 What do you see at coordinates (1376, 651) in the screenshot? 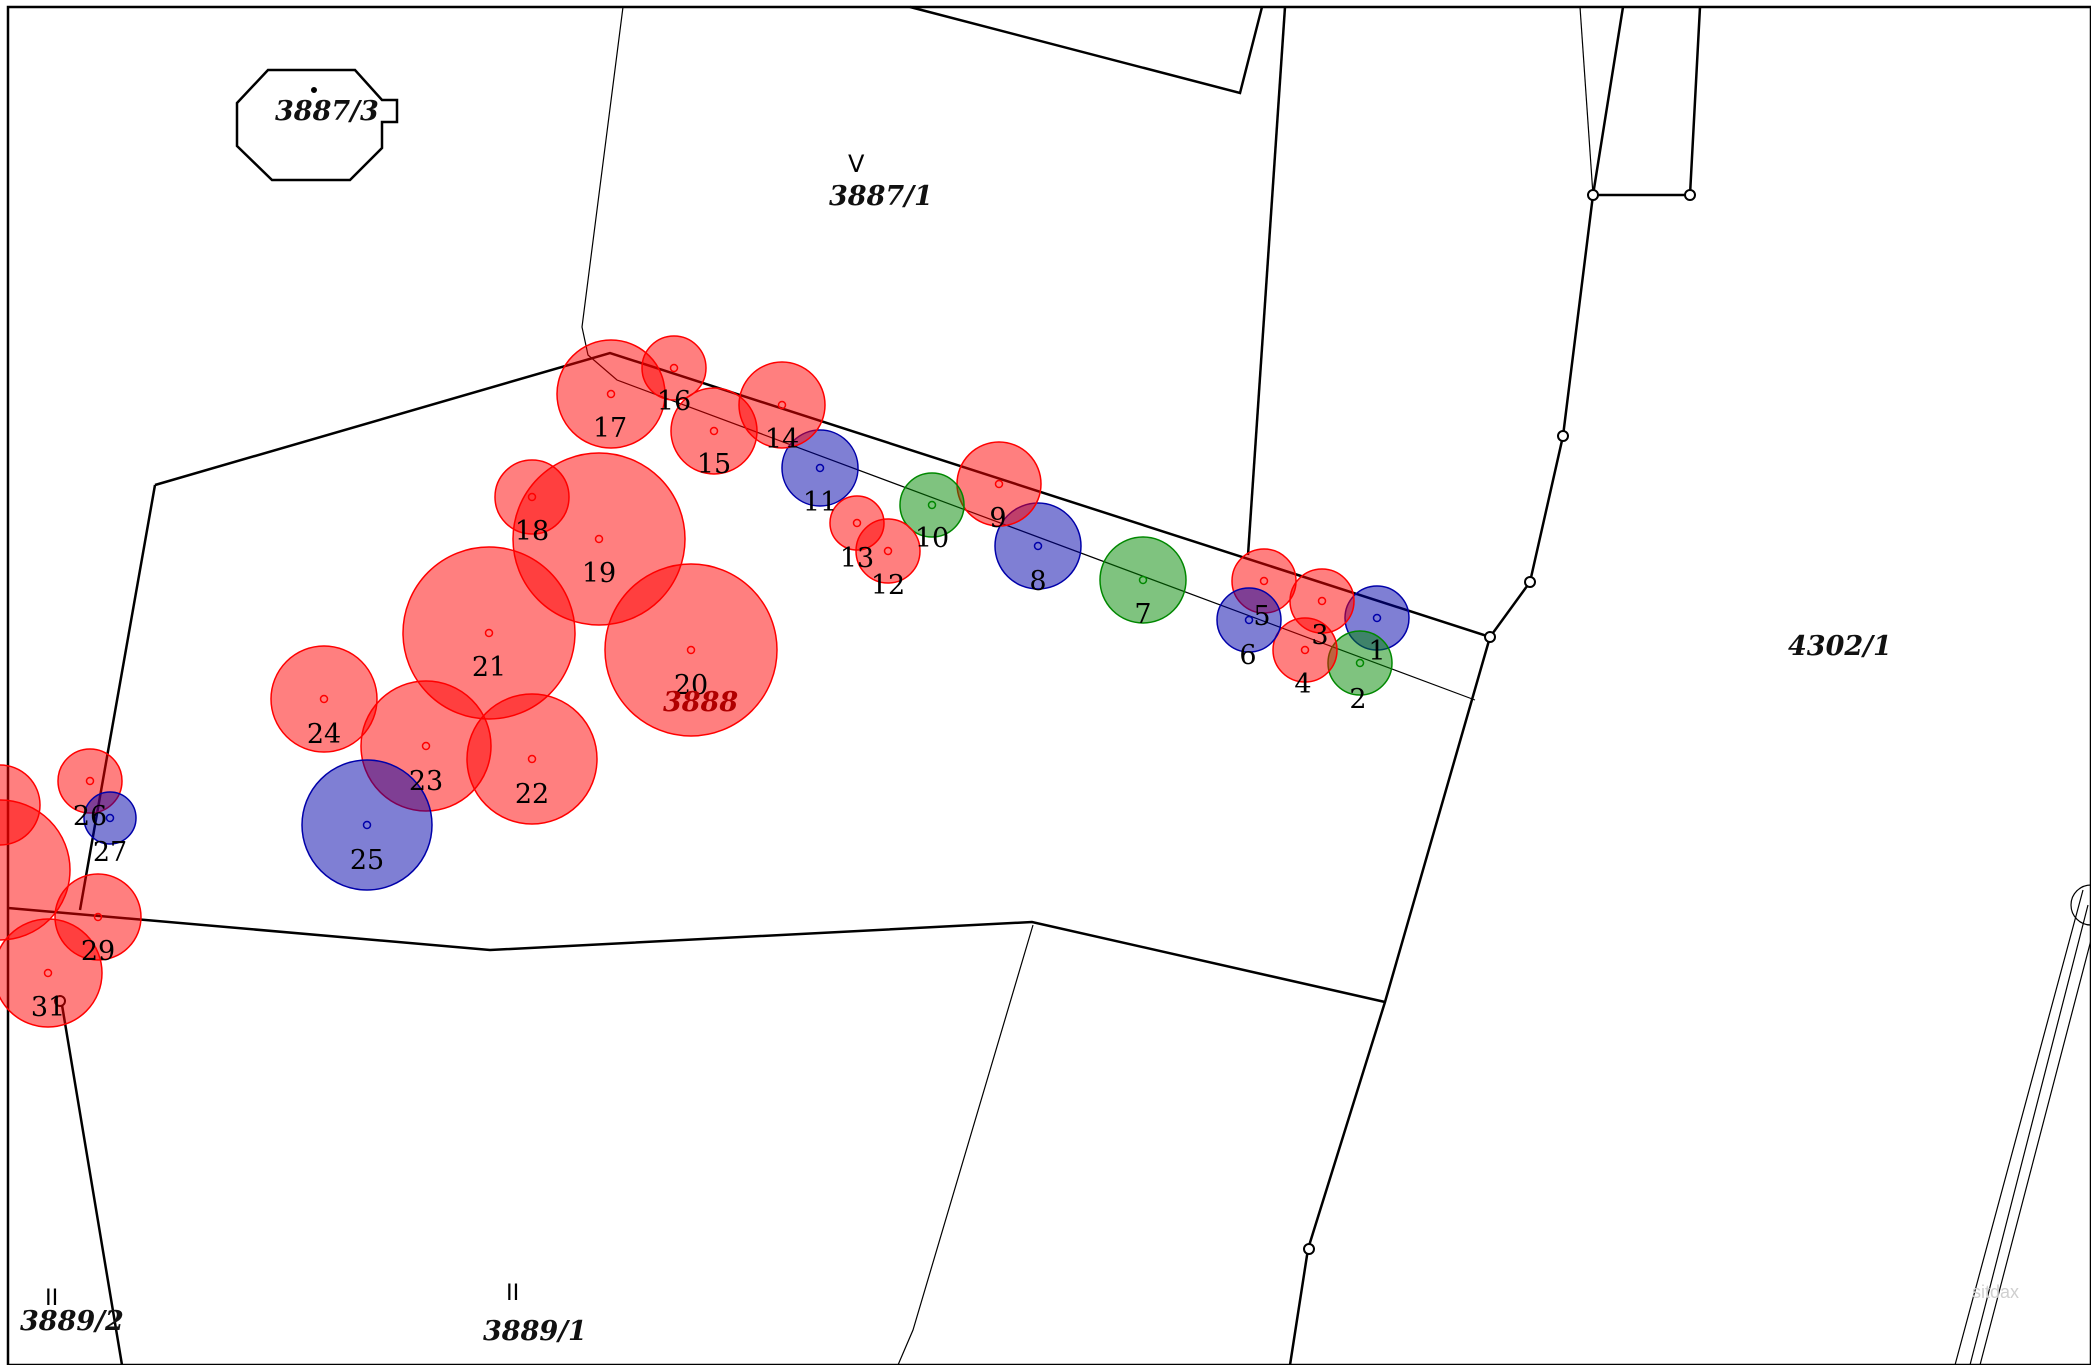
I see `tree-number-label: 1` at bounding box center [1376, 651].